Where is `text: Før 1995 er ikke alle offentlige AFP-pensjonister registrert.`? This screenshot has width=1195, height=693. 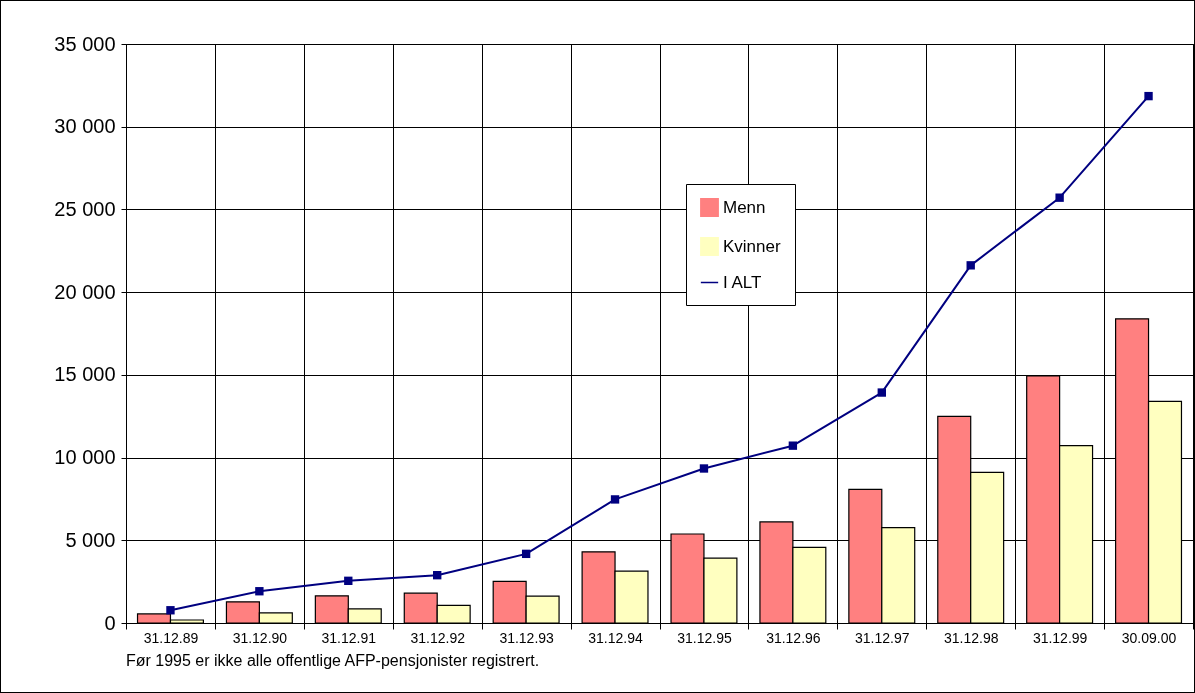 text: Før 1995 er ikke alle offentlige AFP-pensjonister registrert. is located at coordinates (333, 660).